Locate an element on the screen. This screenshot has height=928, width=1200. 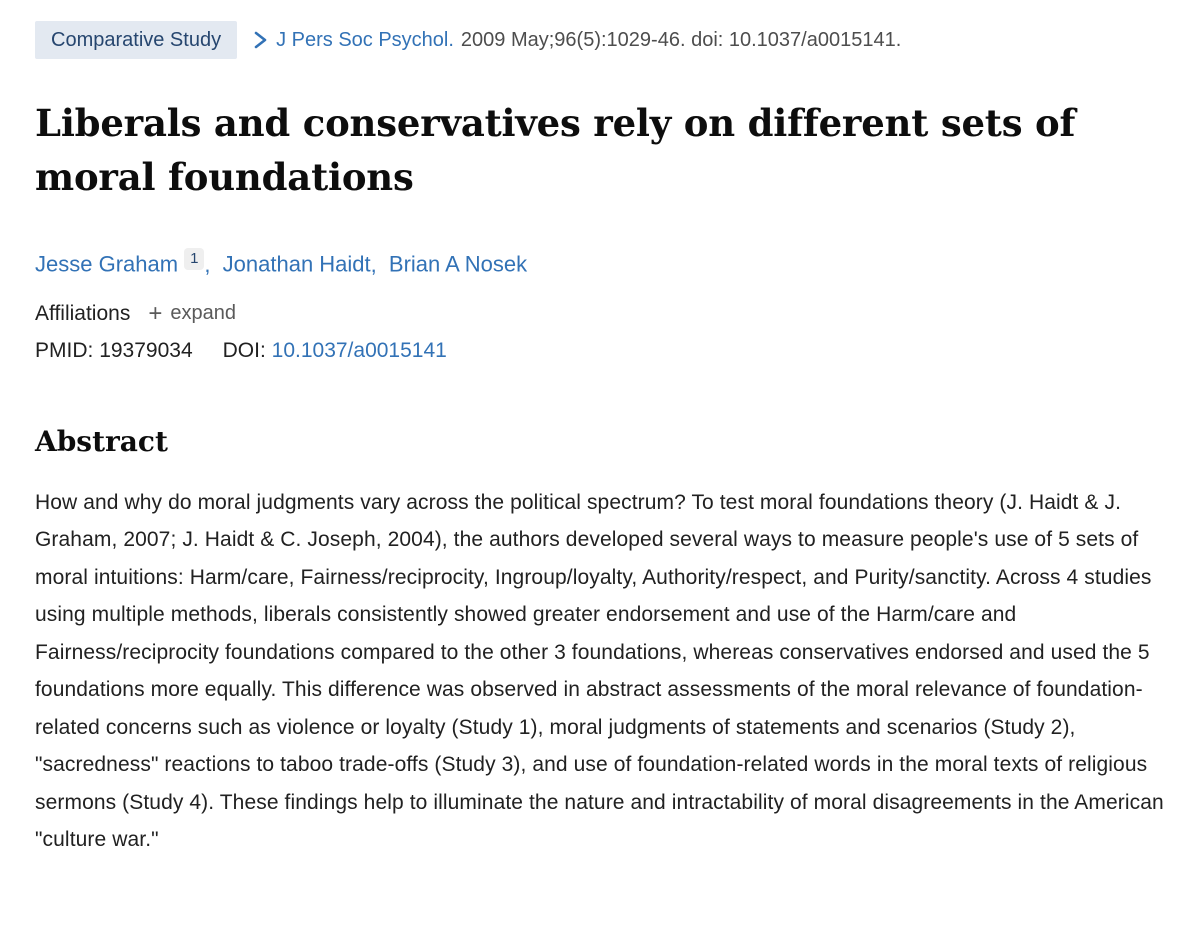
affiliation-superscript: 1 is located at coordinates (194, 259).